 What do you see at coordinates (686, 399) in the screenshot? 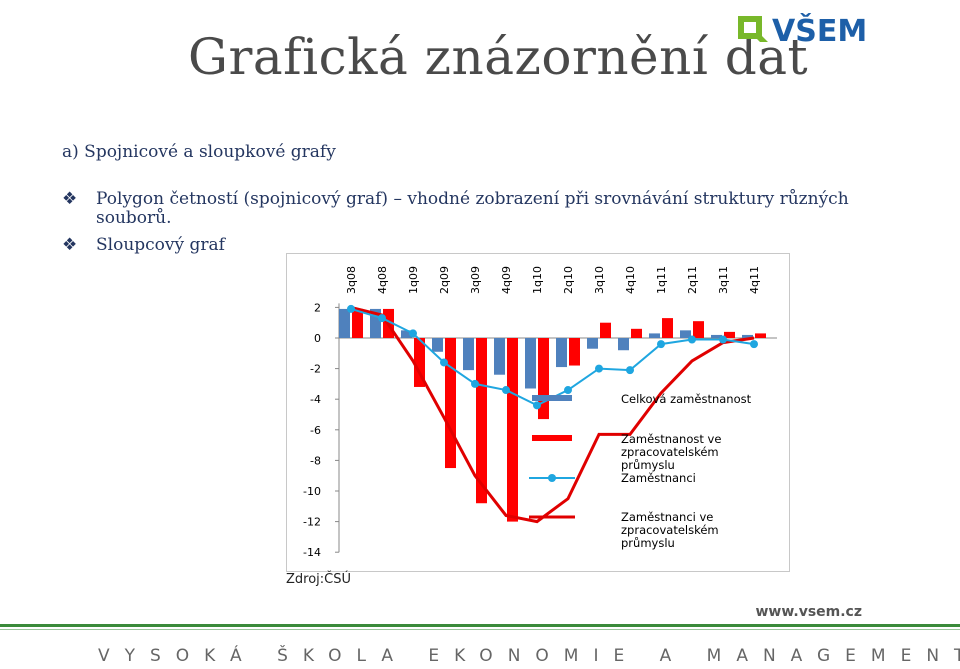
I see `legend-label: Celková zaměstnanost` at bounding box center [686, 399].